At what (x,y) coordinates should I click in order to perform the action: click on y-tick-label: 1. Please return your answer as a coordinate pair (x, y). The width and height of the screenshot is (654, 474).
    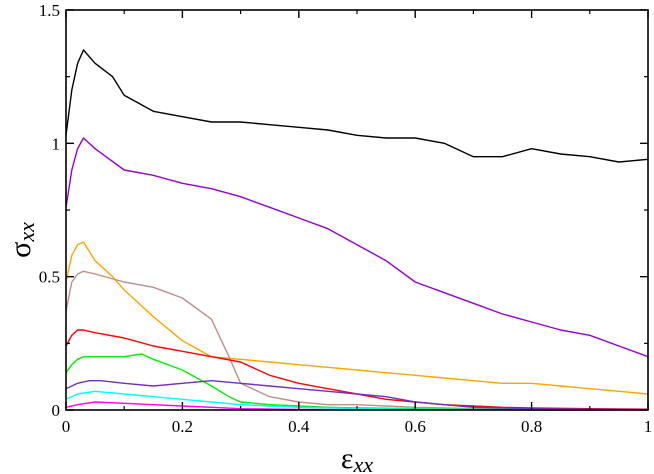
    Looking at the image, I should click on (56, 143).